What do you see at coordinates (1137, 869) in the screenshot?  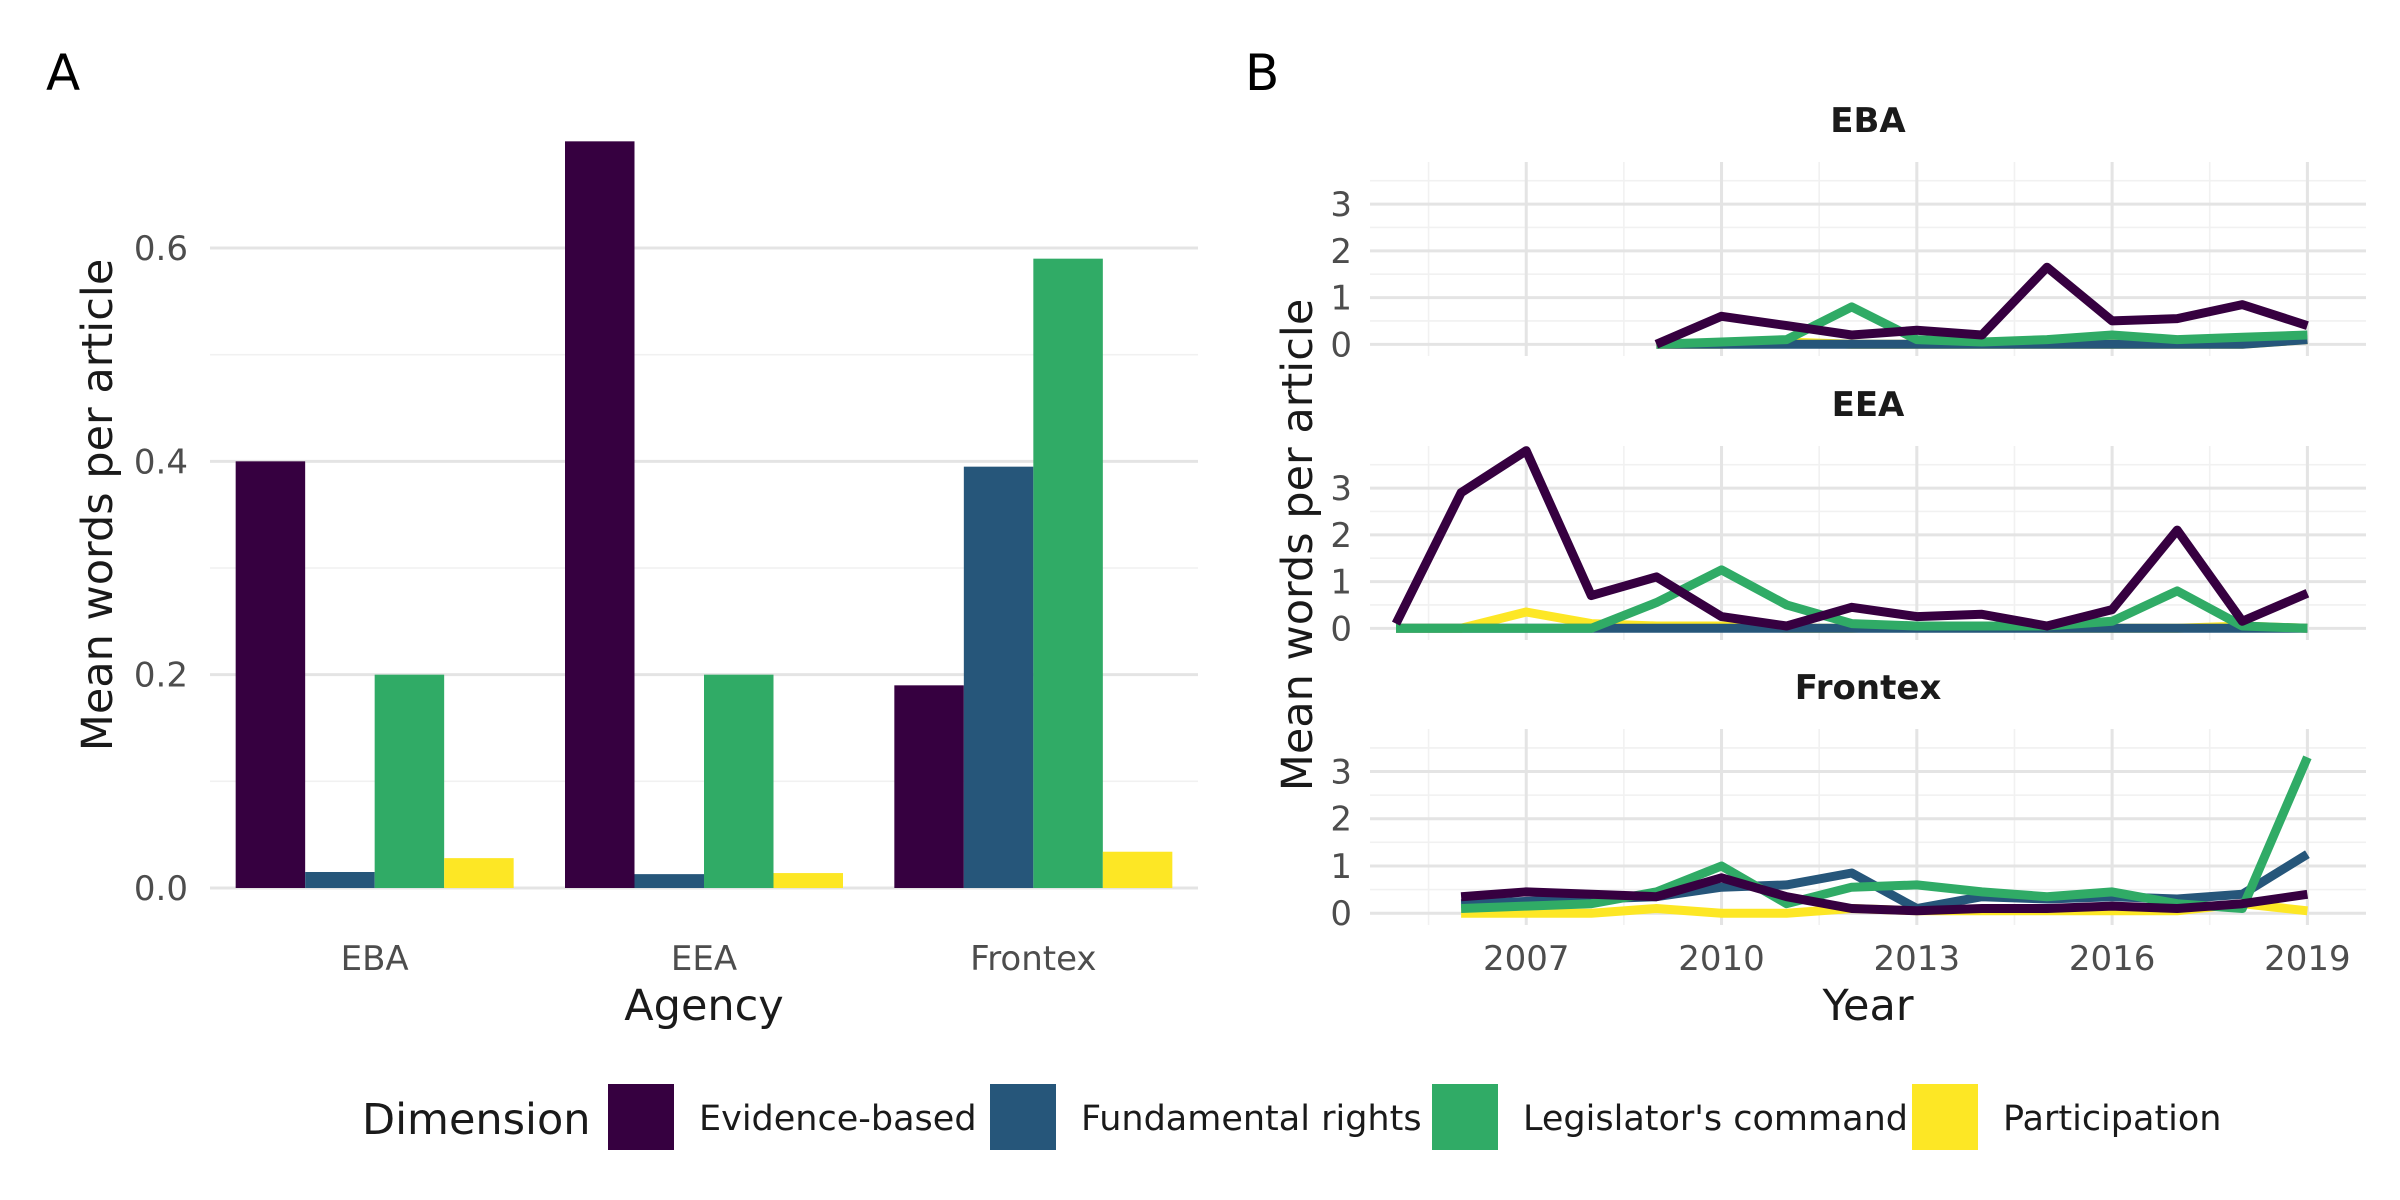 I see `bar-frontex-participation` at bounding box center [1137, 869].